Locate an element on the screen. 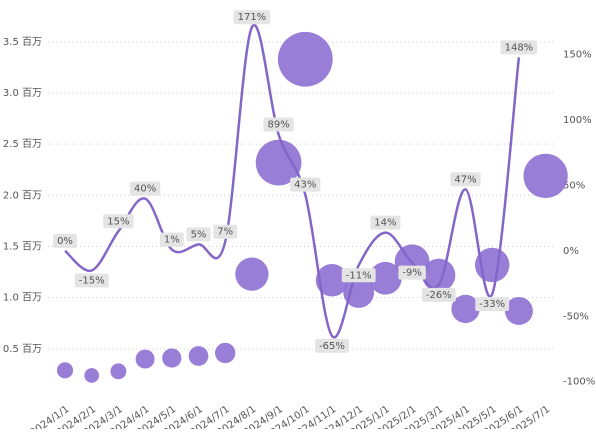  data-label: 47% is located at coordinates (465, 179).